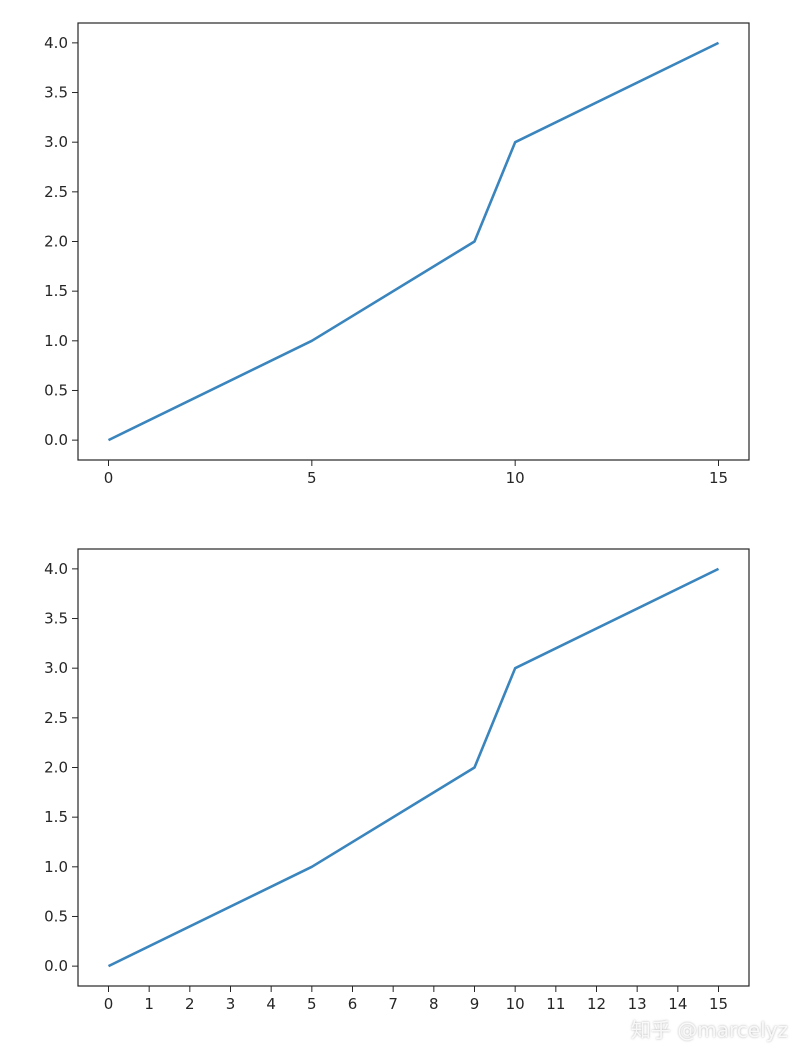 This screenshot has width=808, height=1044. I want to click on x-tick-label: 11, so click(555, 1004).